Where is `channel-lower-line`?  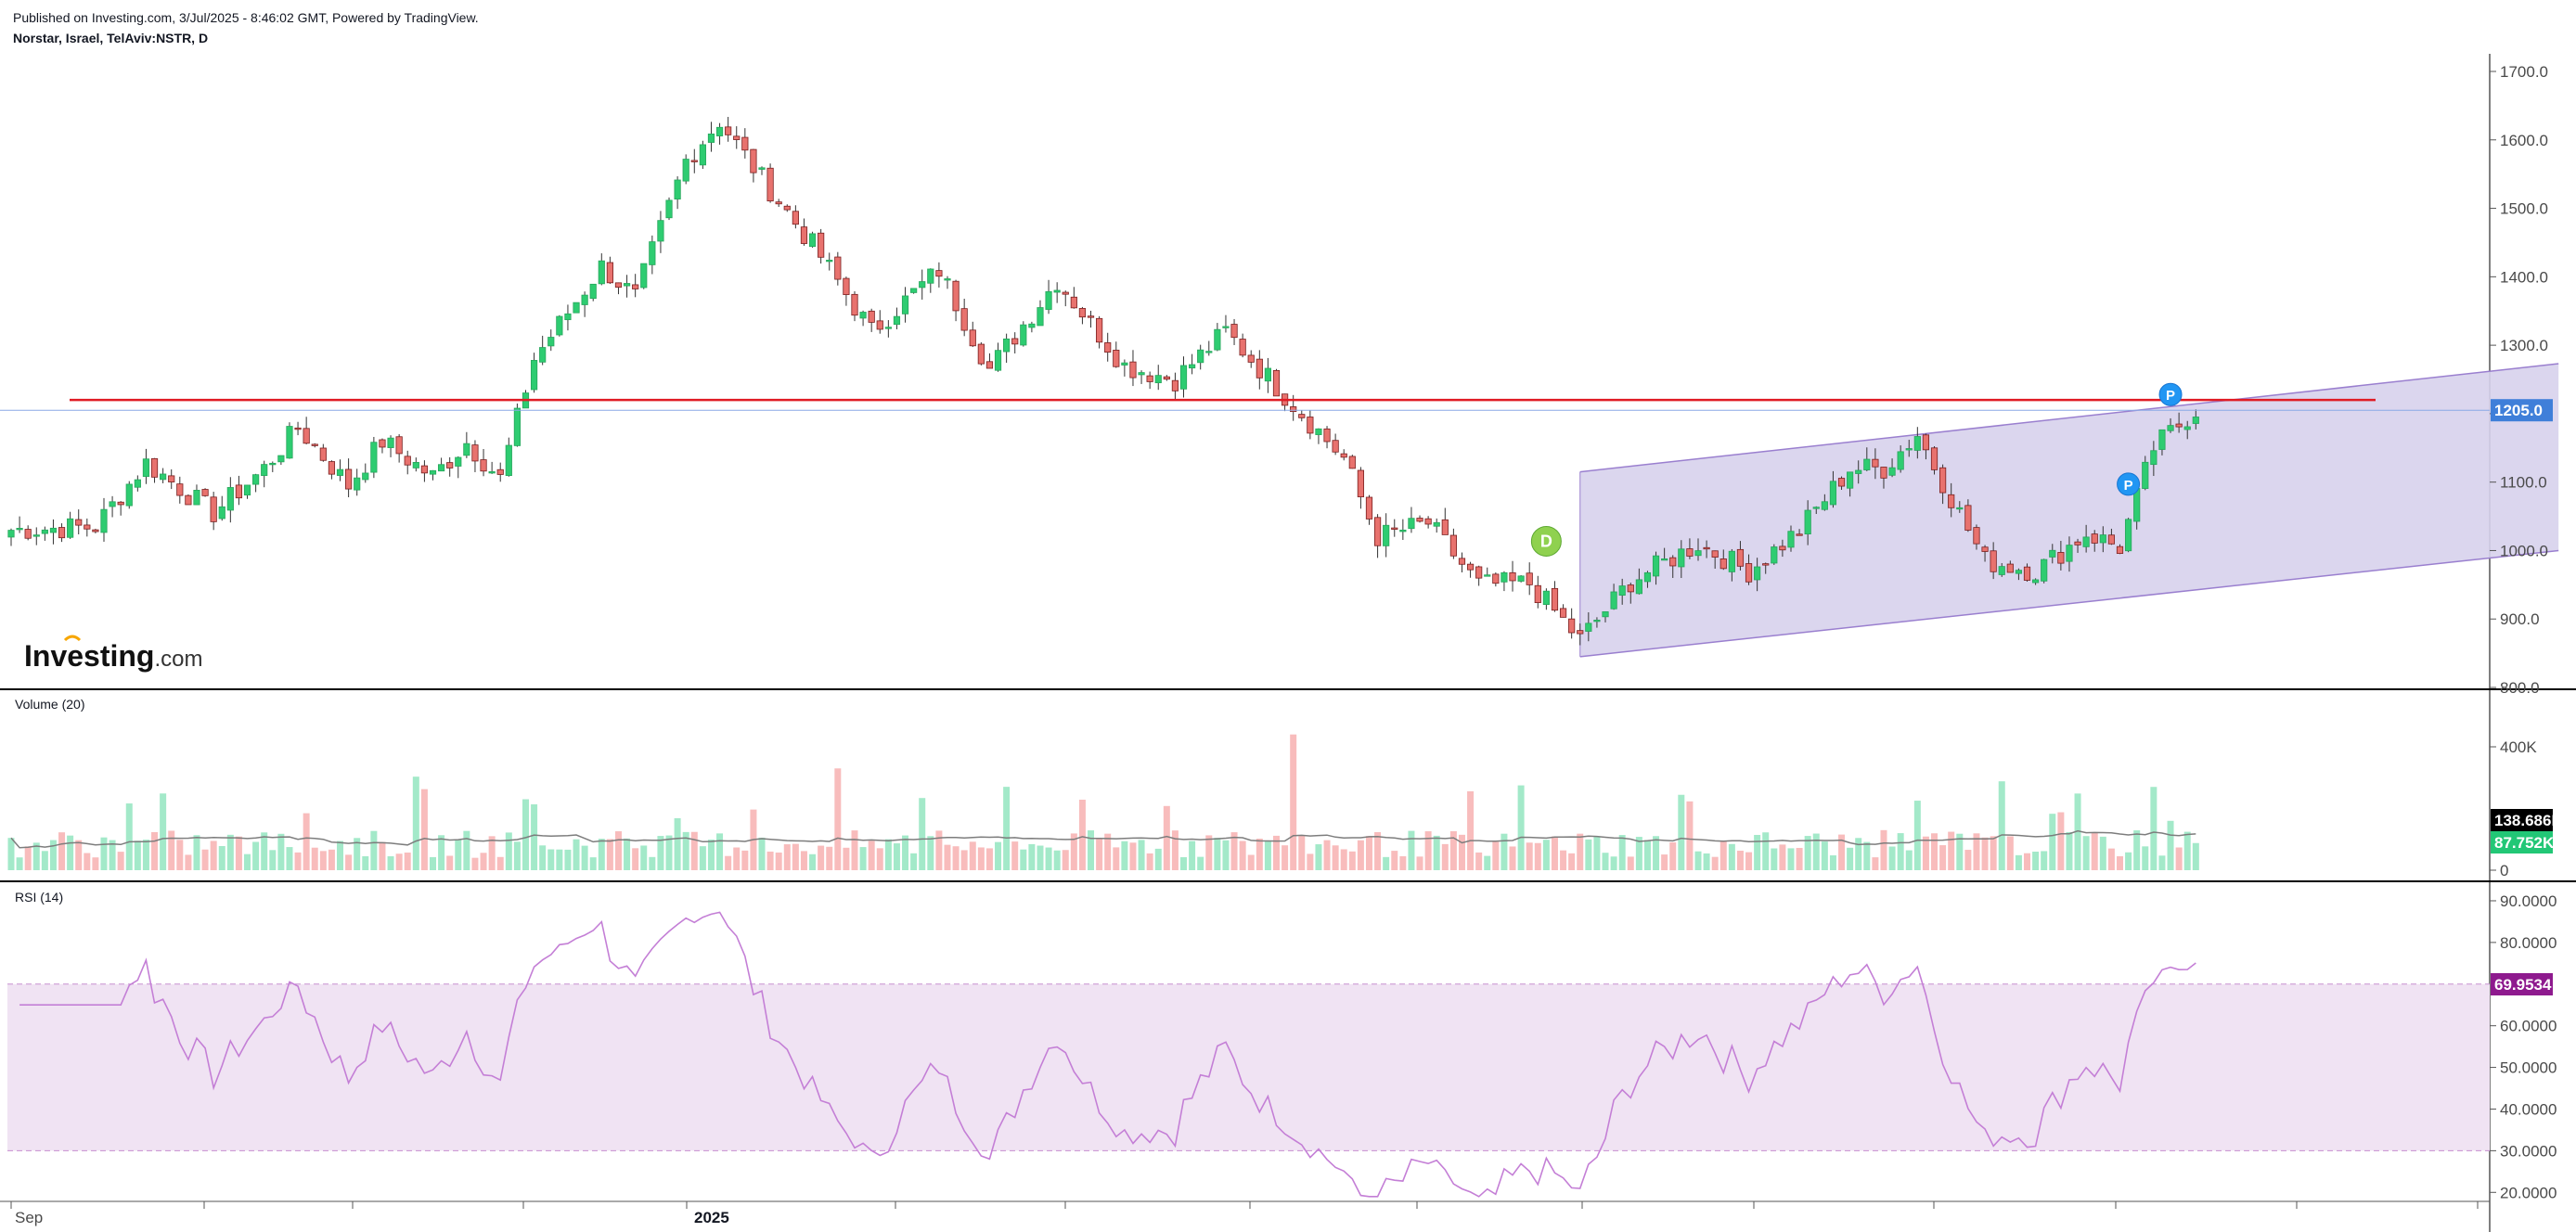 channel-lower-line is located at coordinates (2069, 603).